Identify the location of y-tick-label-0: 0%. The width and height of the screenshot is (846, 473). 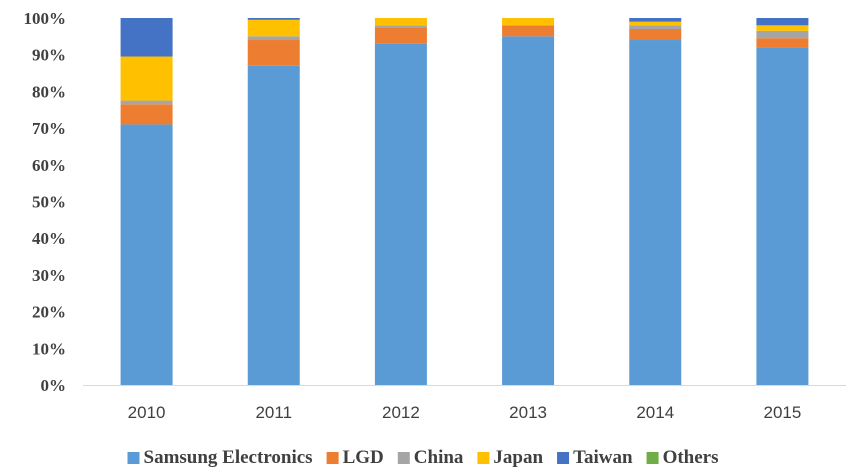
(54, 385).